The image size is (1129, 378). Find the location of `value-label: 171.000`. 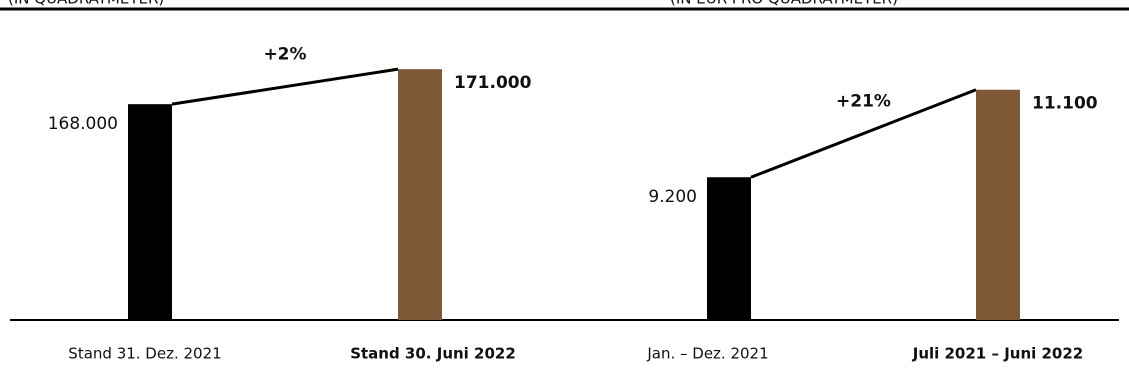

value-label: 171.000 is located at coordinates (493, 83).